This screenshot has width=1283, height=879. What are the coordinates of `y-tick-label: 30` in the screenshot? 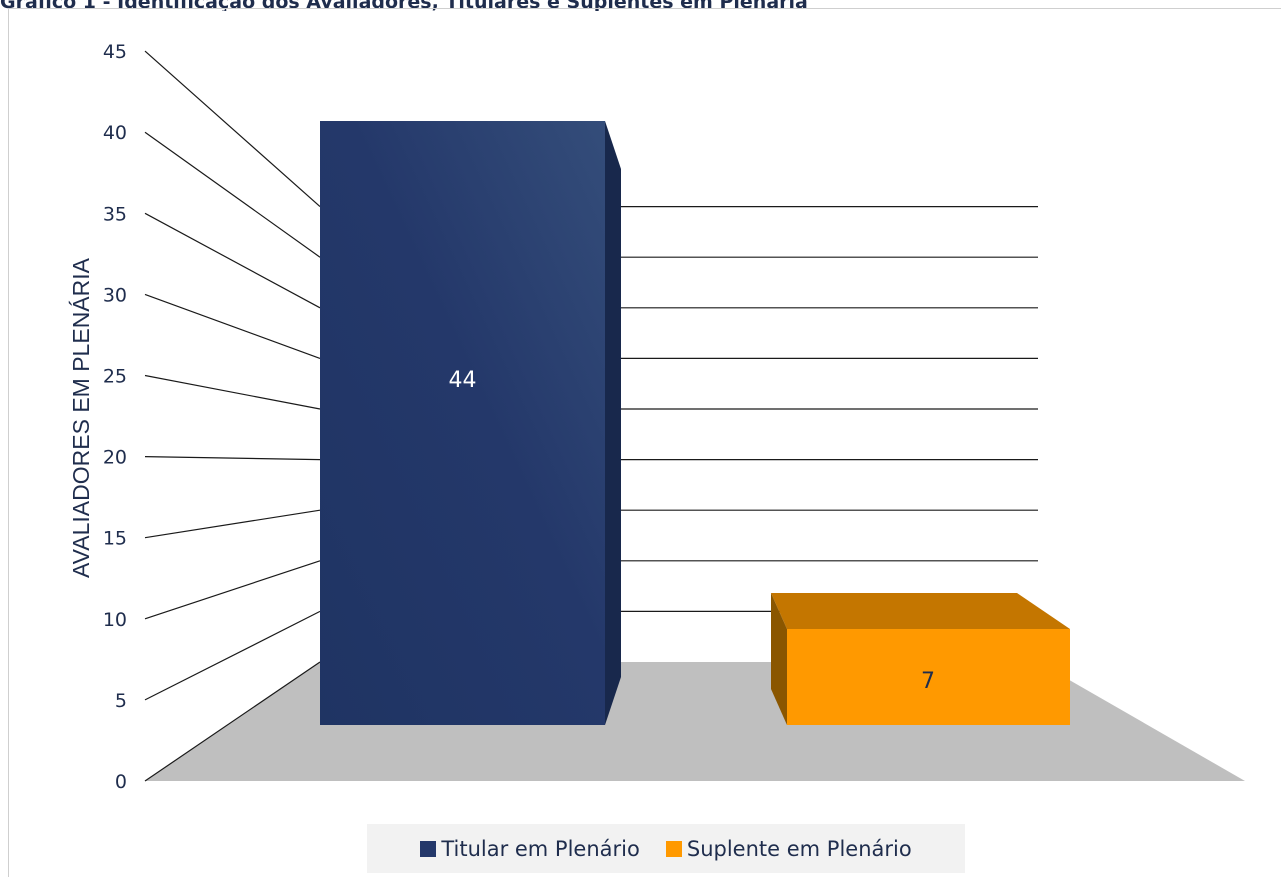 It's located at (115, 295).